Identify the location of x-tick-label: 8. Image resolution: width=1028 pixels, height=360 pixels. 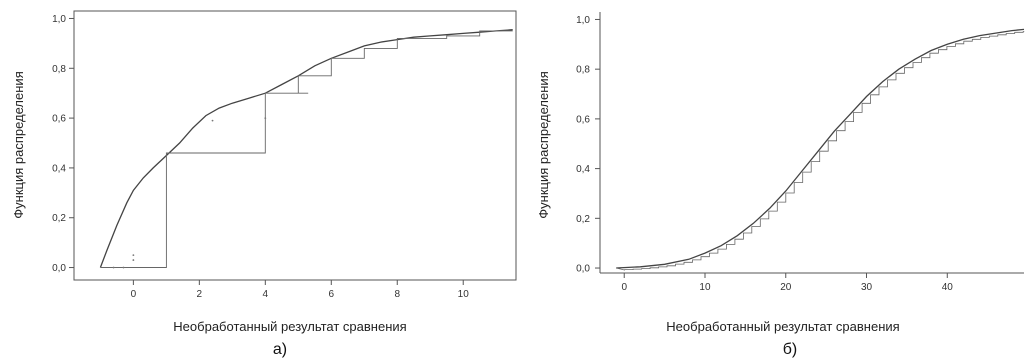
(397, 294).